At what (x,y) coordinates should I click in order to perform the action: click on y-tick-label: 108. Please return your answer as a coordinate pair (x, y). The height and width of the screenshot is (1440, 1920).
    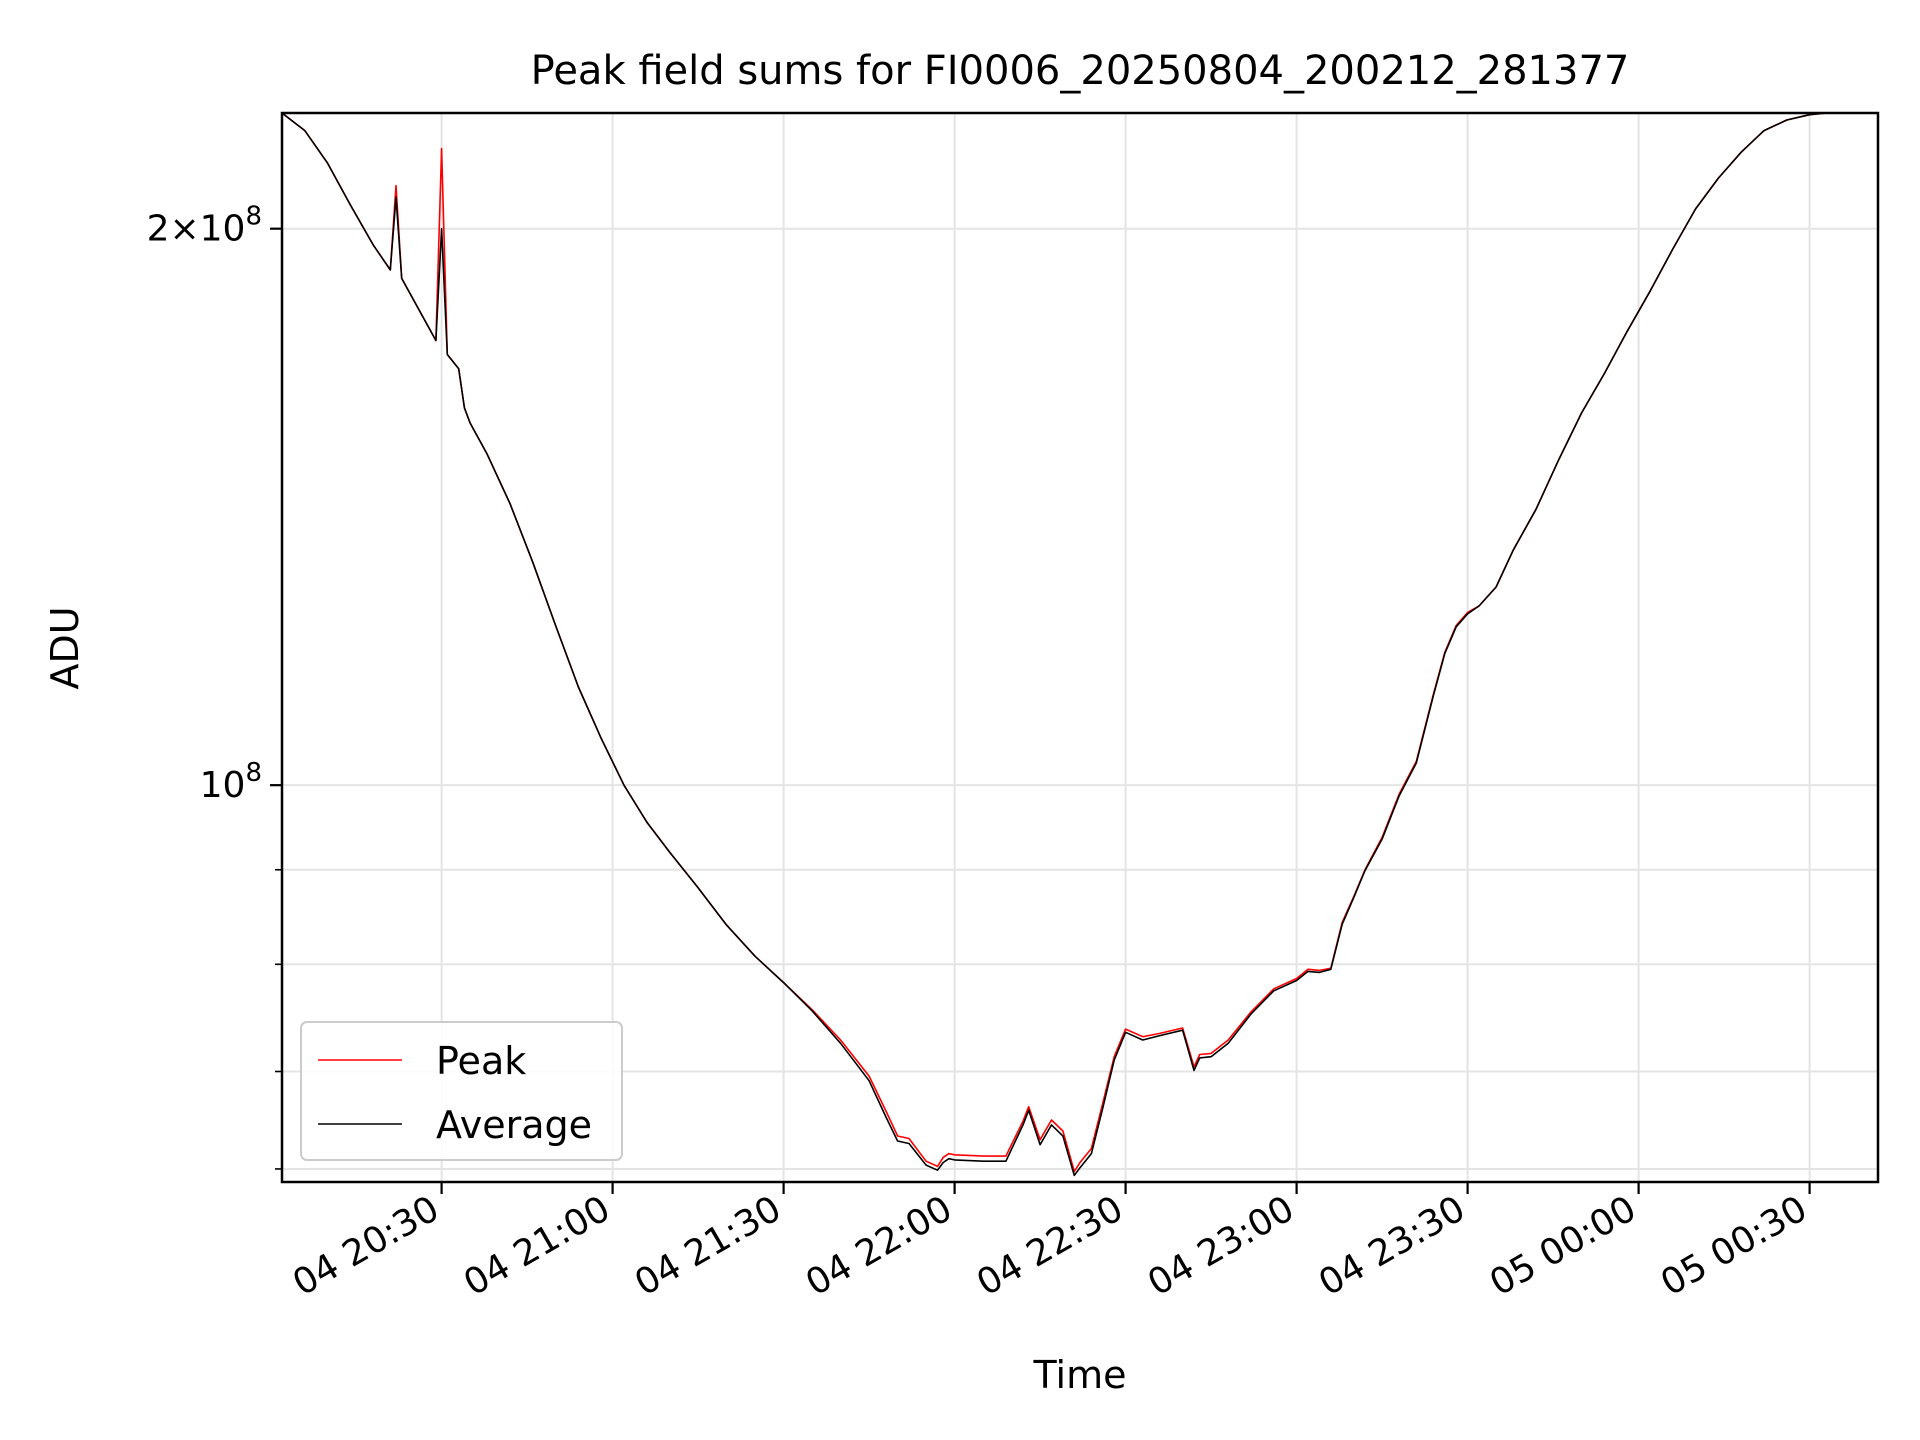
    Looking at the image, I should click on (231, 782).